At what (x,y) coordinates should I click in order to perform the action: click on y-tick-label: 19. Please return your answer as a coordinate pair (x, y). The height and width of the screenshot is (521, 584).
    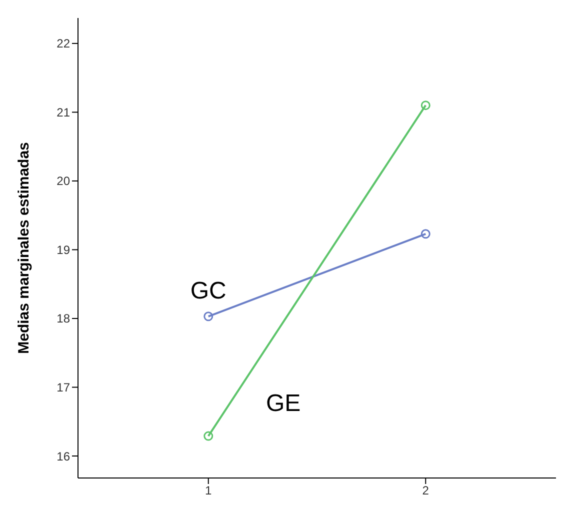
    Looking at the image, I should click on (63, 249).